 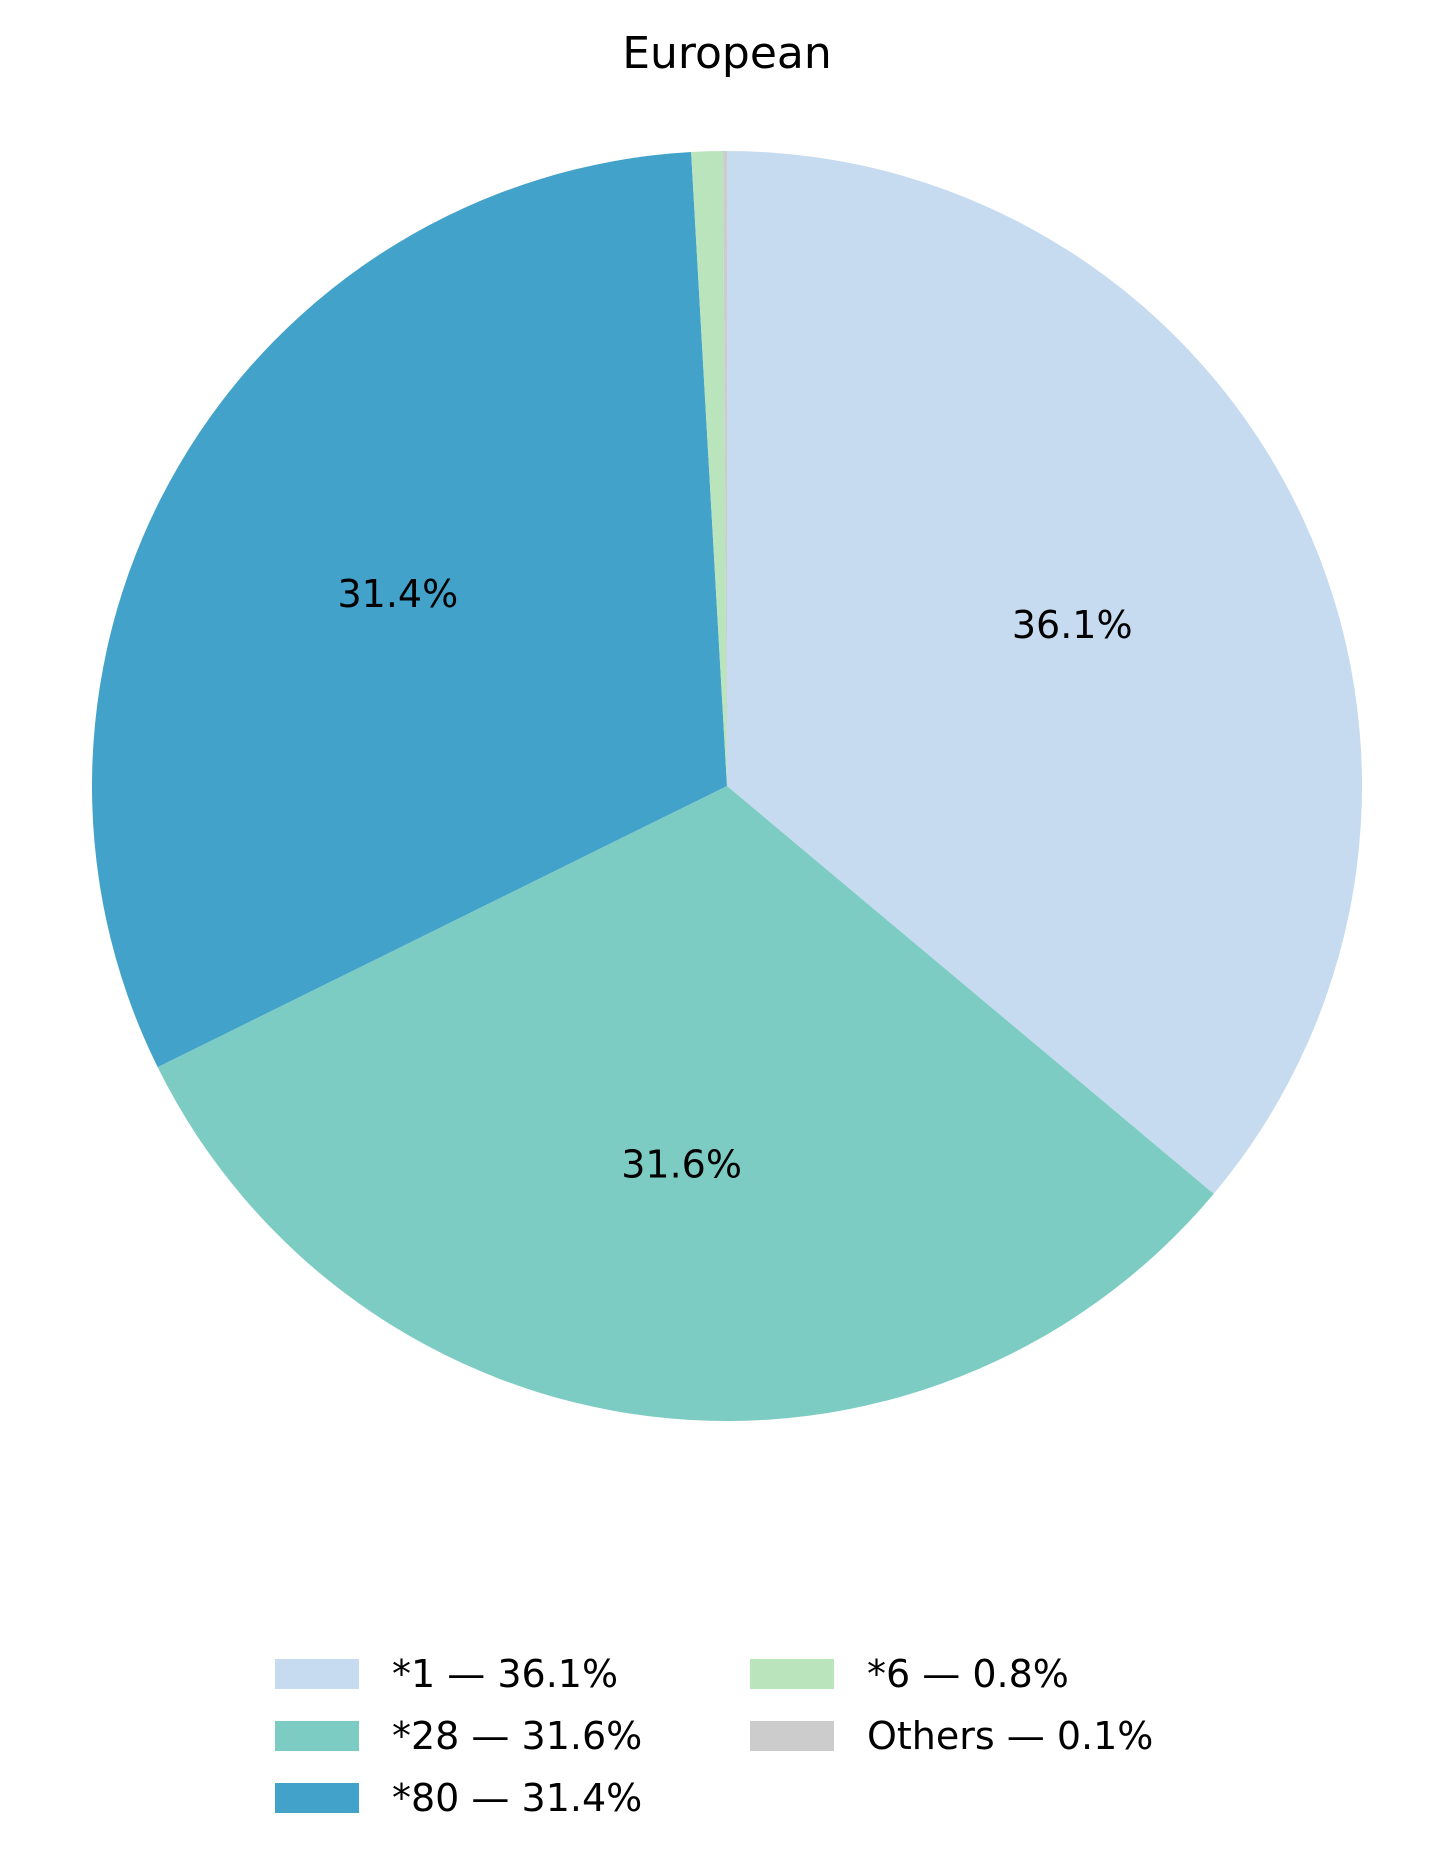 I want to click on chart-title: European, so click(x=727, y=53).